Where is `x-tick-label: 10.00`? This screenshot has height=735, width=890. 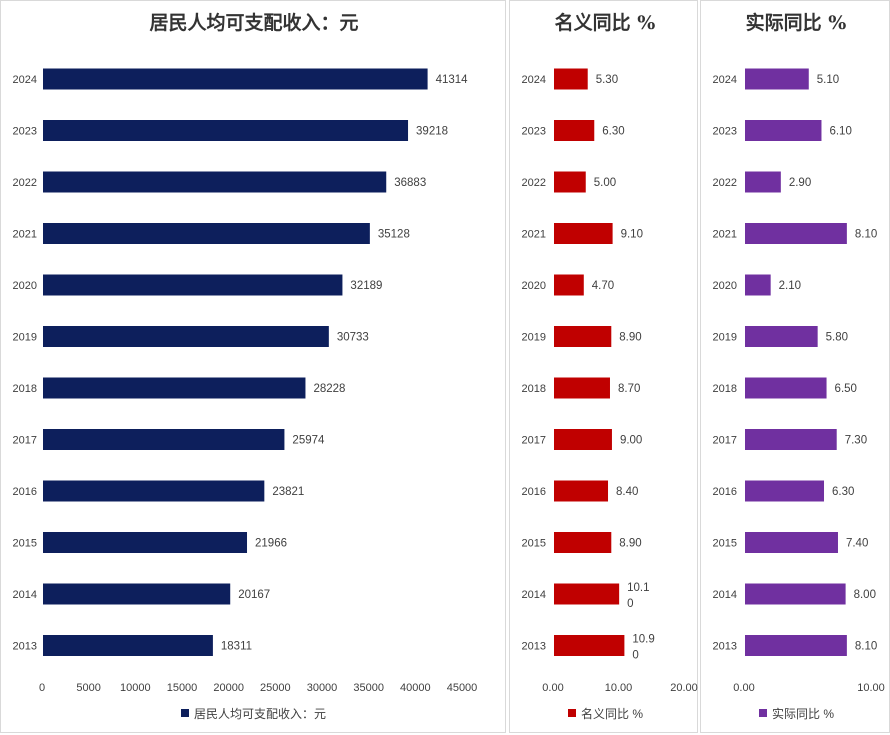 x-tick-label: 10.00 is located at coordinates (871, 688).